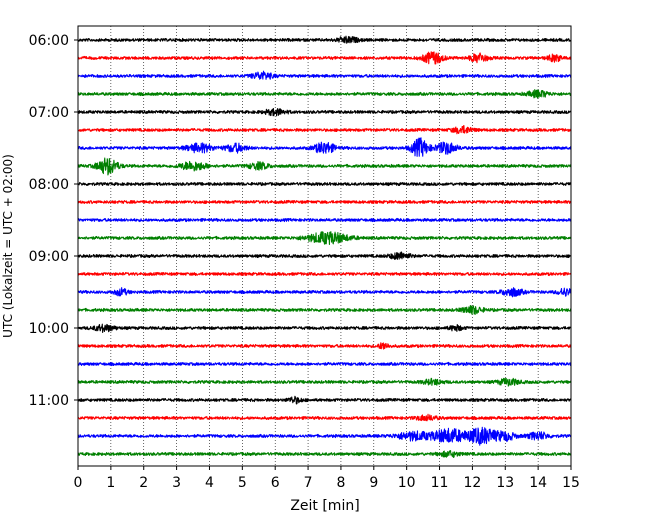 The image size is (650, 520). Describe the element at coordinates (110, 483) in the screenshot. I see `x-tick-label: 1` at that location.